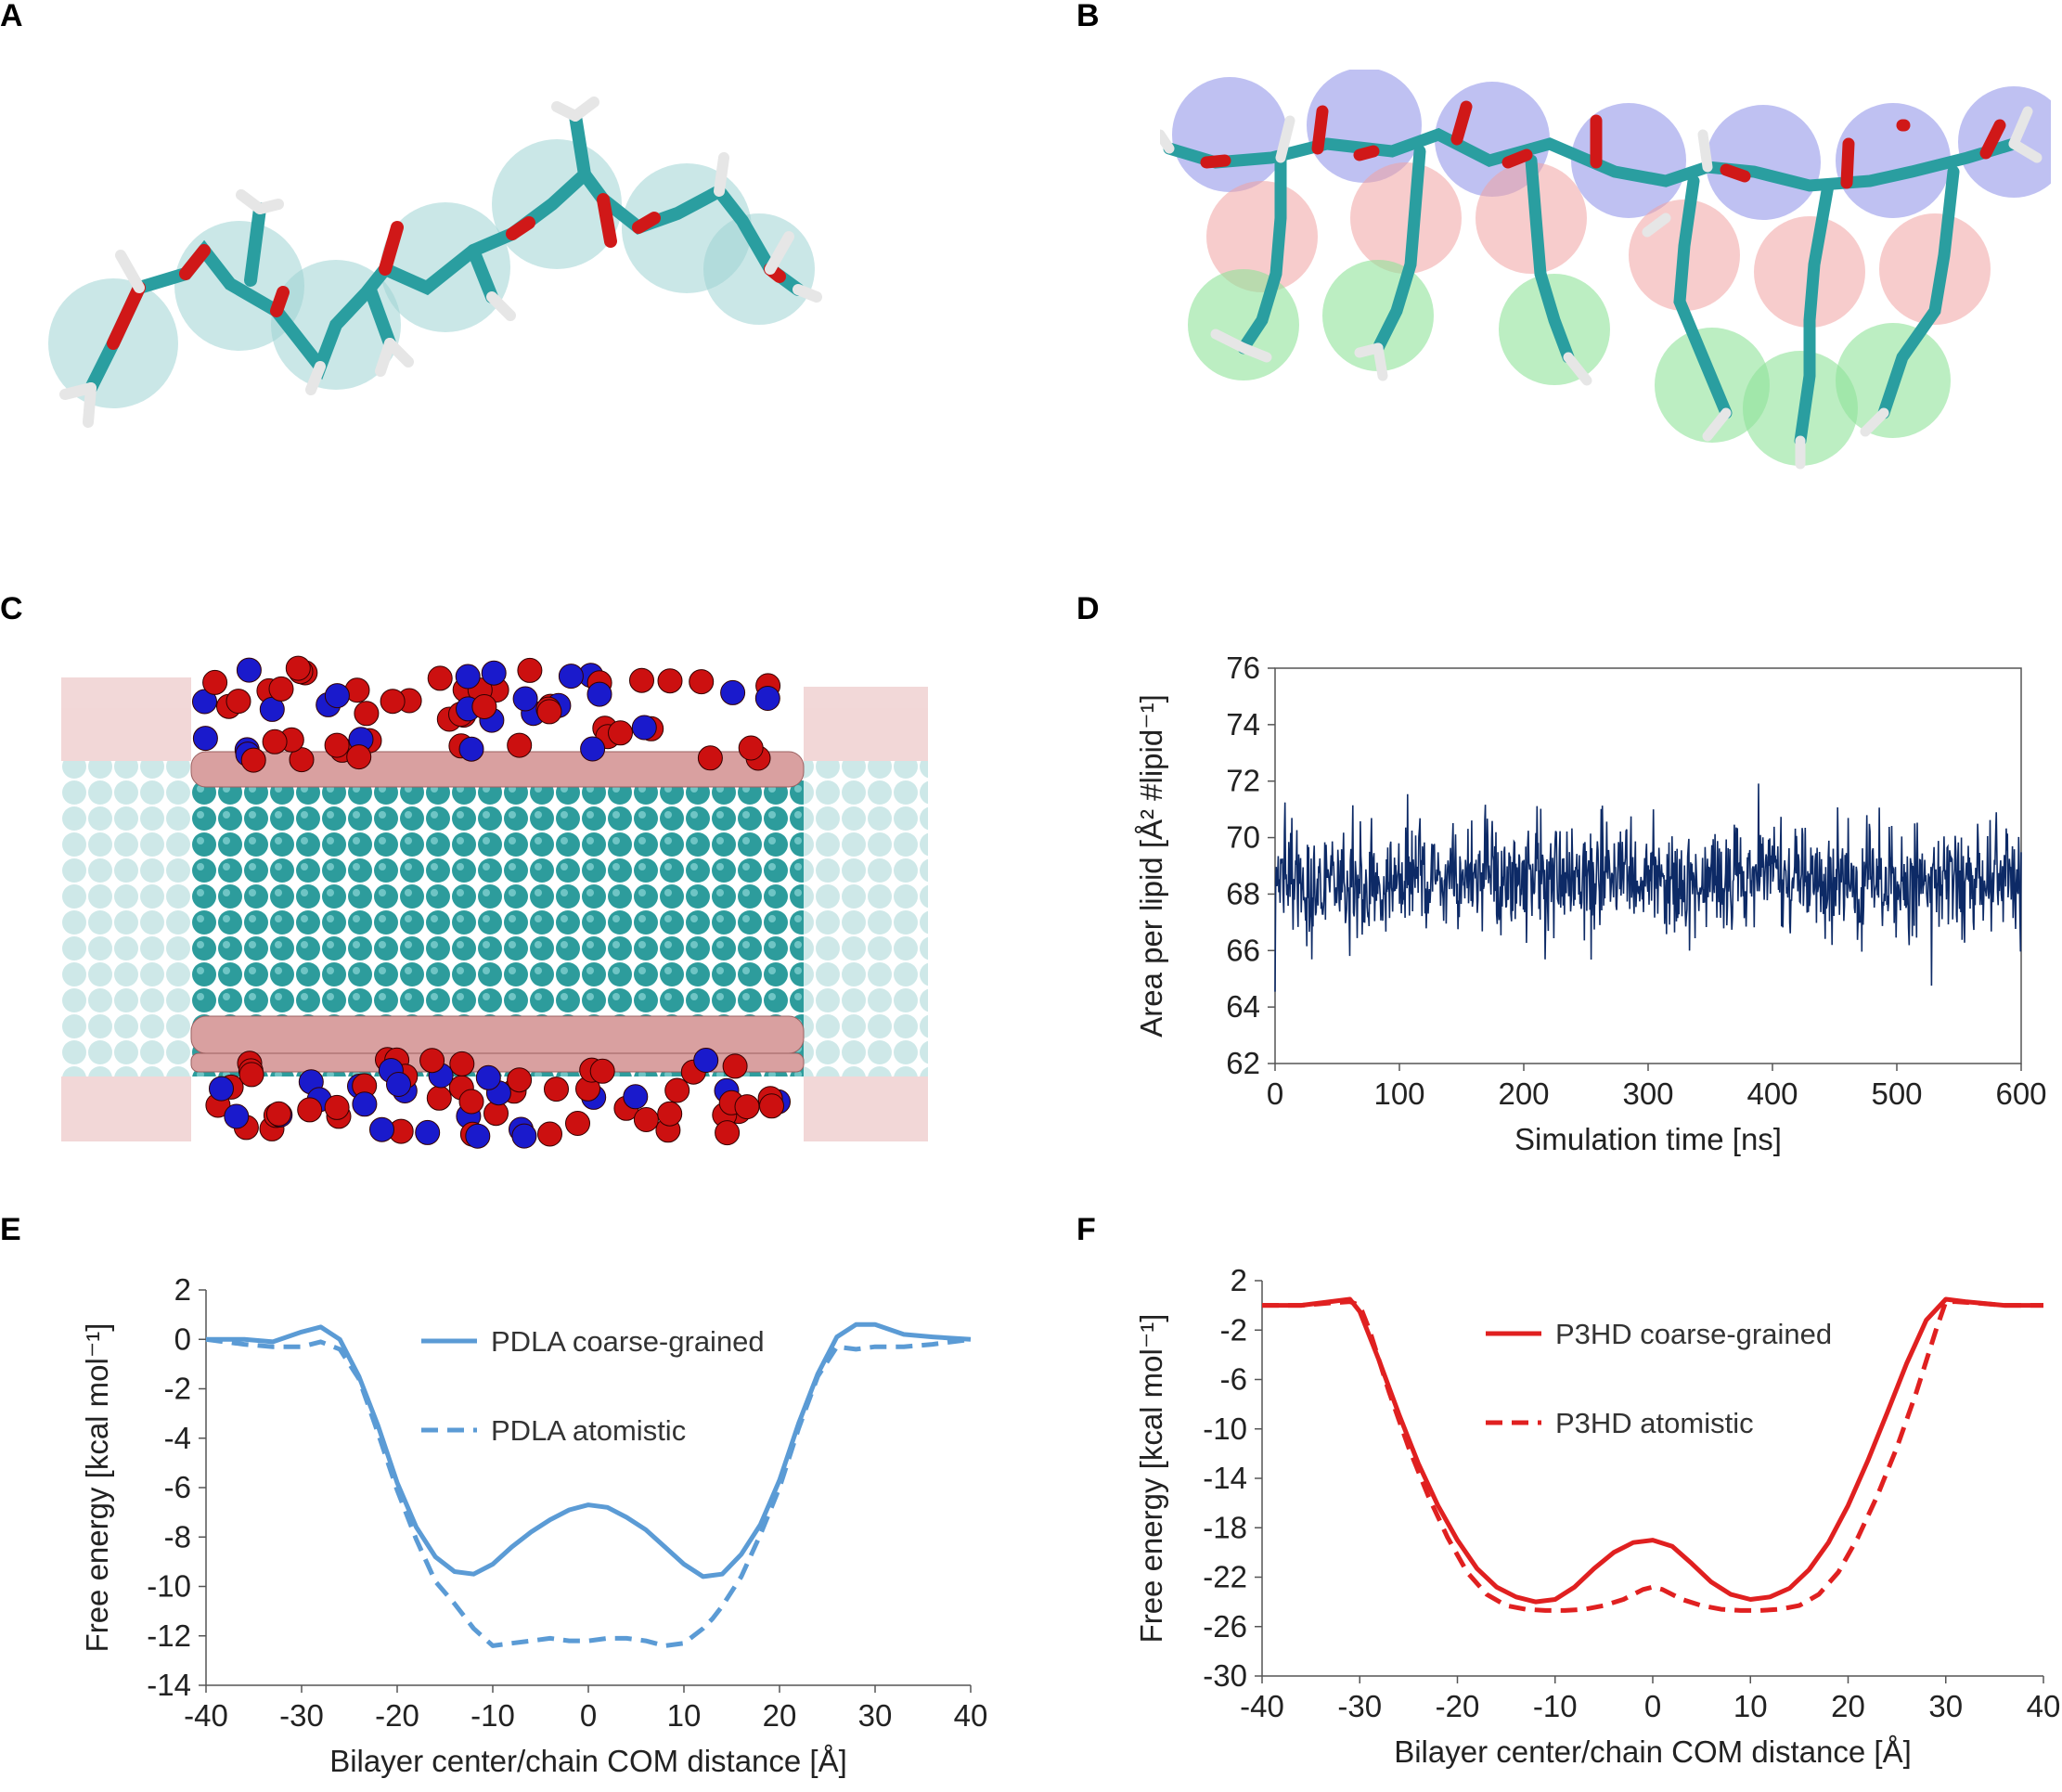  I want to click on y-tick-label: -4, so click(177, 1438).